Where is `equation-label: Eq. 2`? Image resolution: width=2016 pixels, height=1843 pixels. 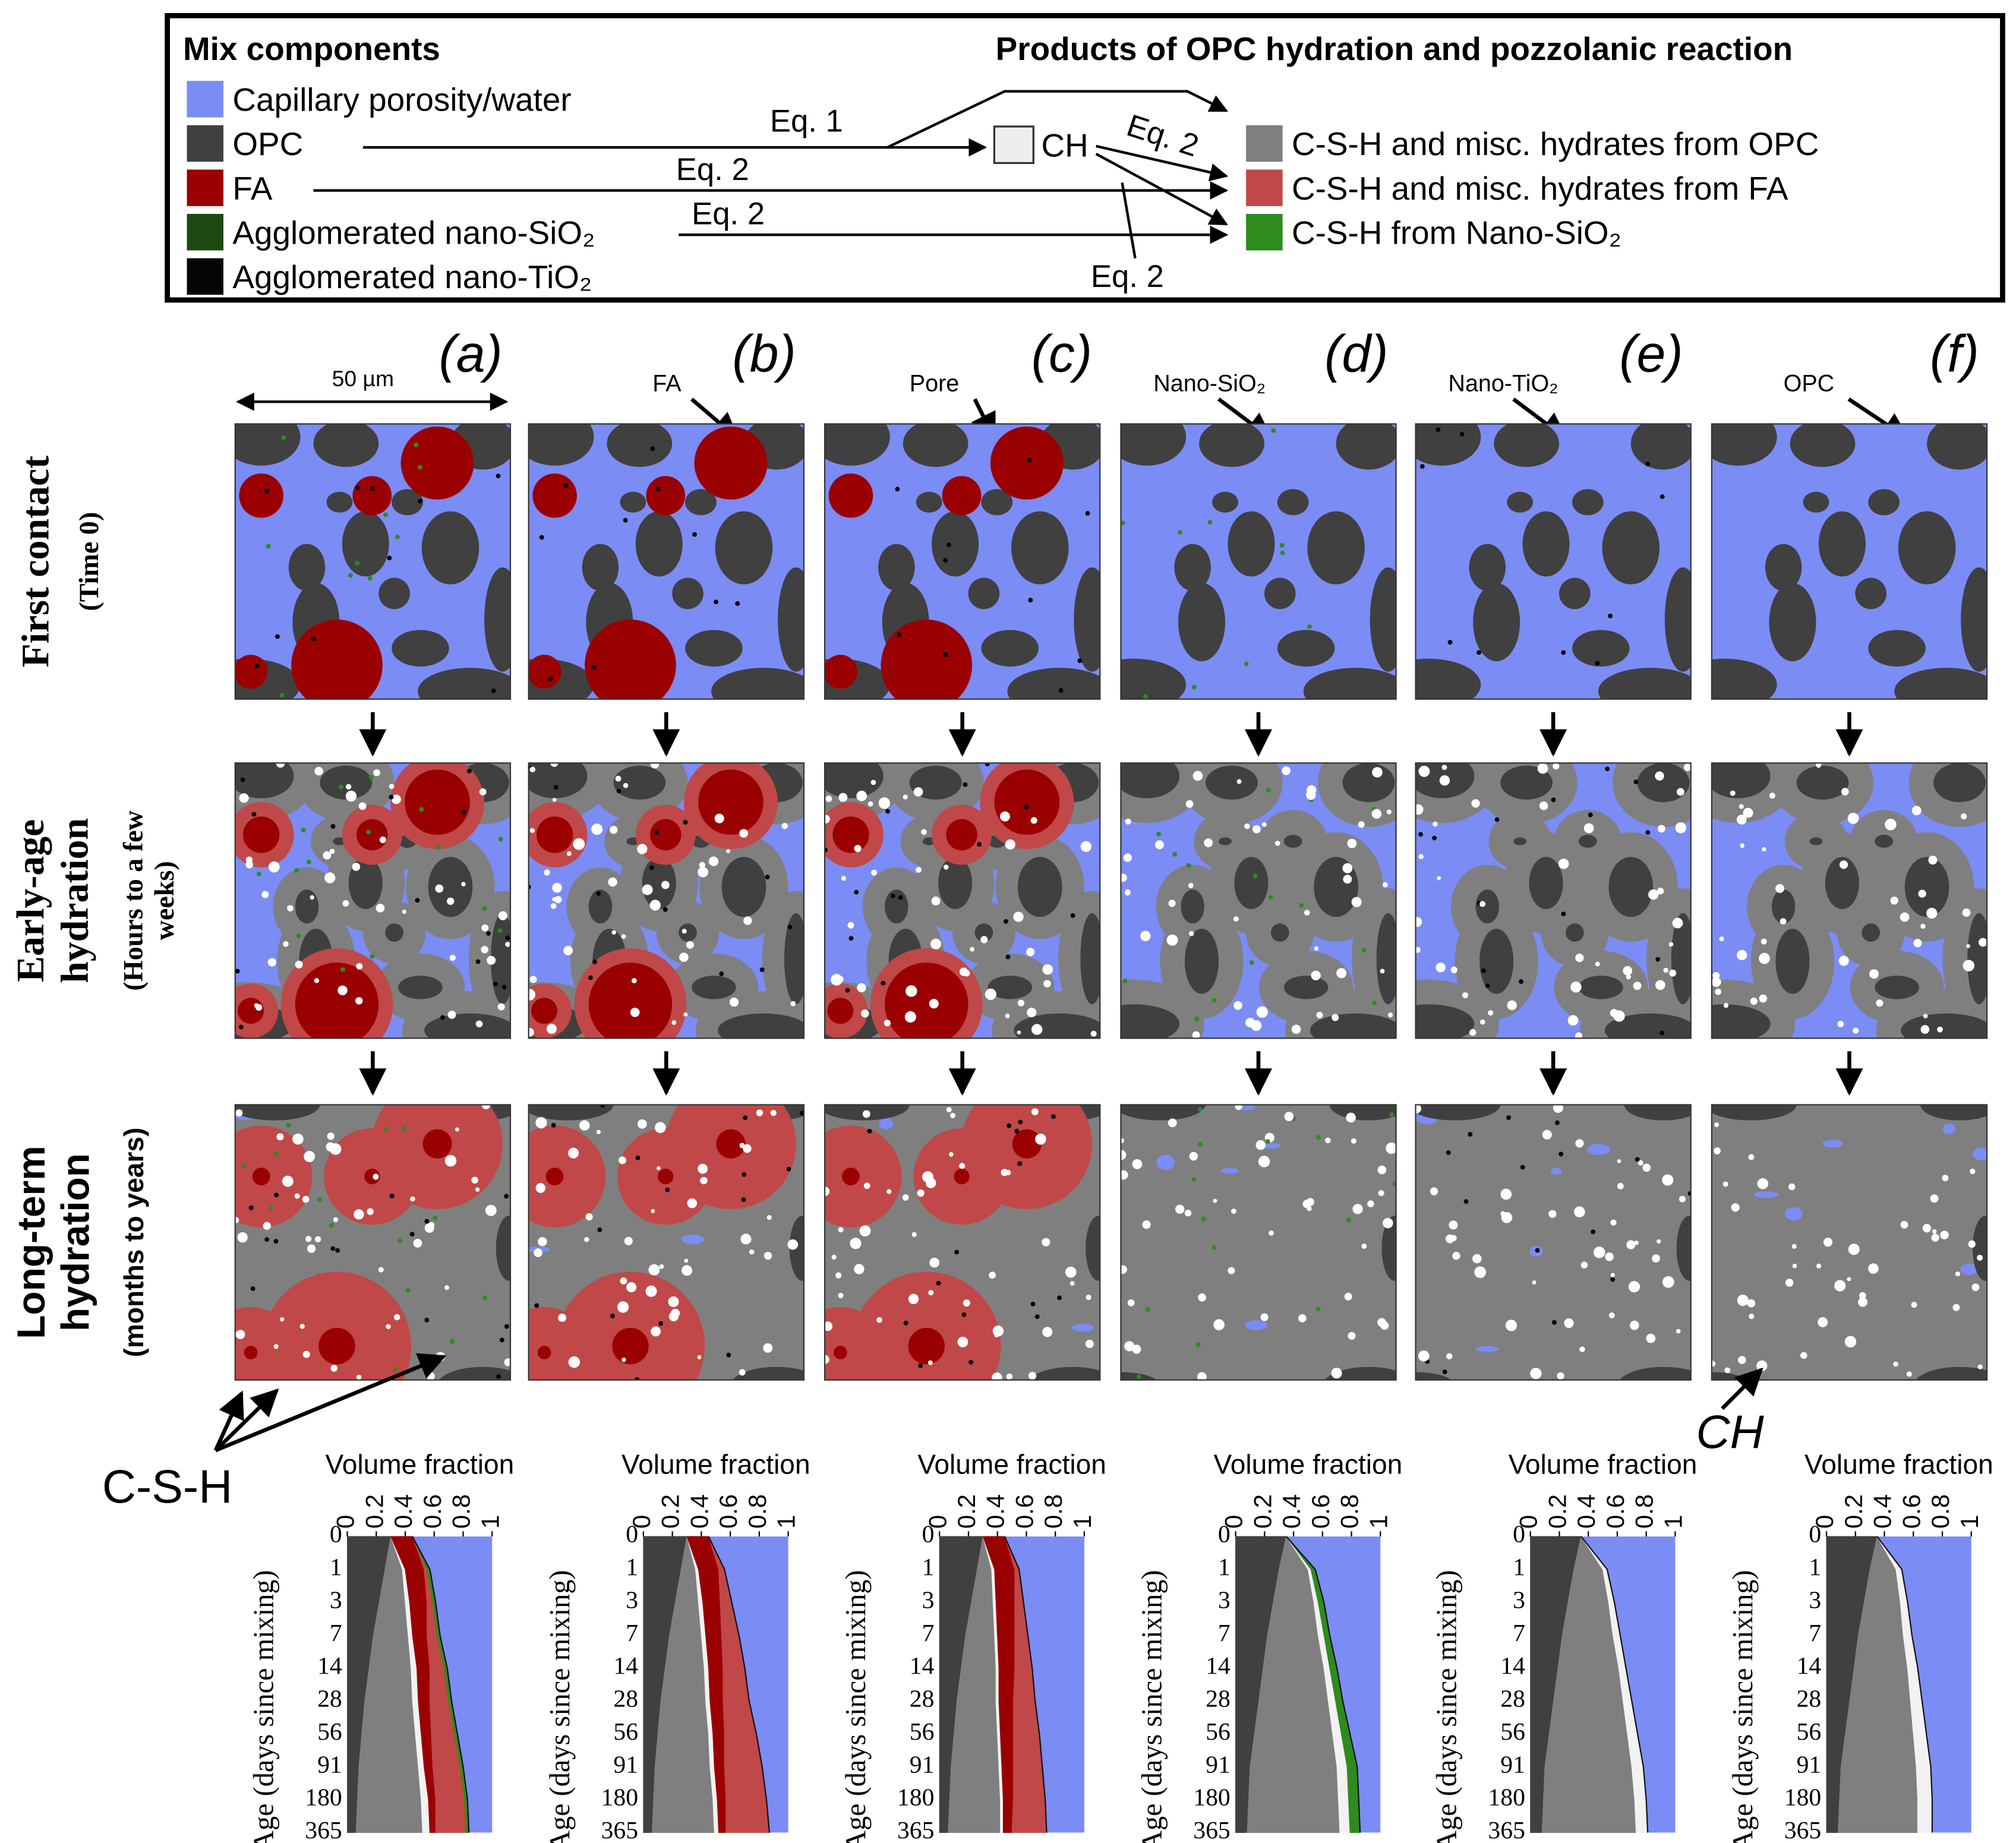
equation-label: Eq. 2 is located at coordinates (712, 169).